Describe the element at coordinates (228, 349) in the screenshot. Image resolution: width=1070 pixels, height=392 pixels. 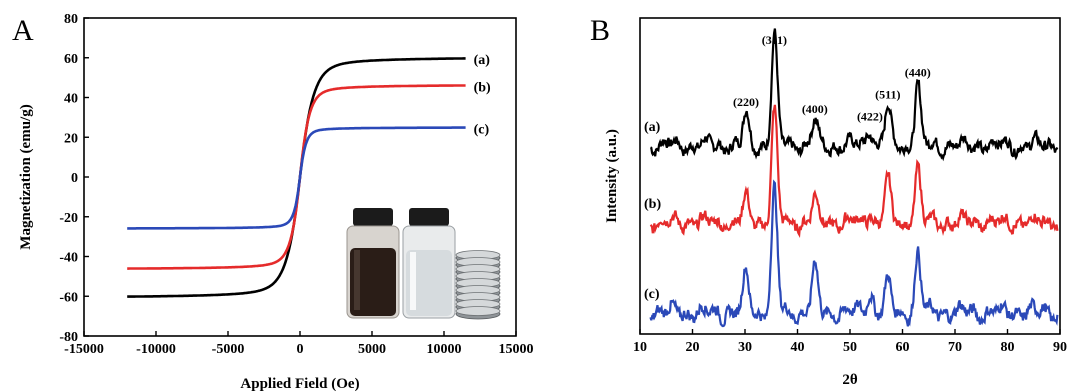
I see `x-tick-label: -5000` at that location.